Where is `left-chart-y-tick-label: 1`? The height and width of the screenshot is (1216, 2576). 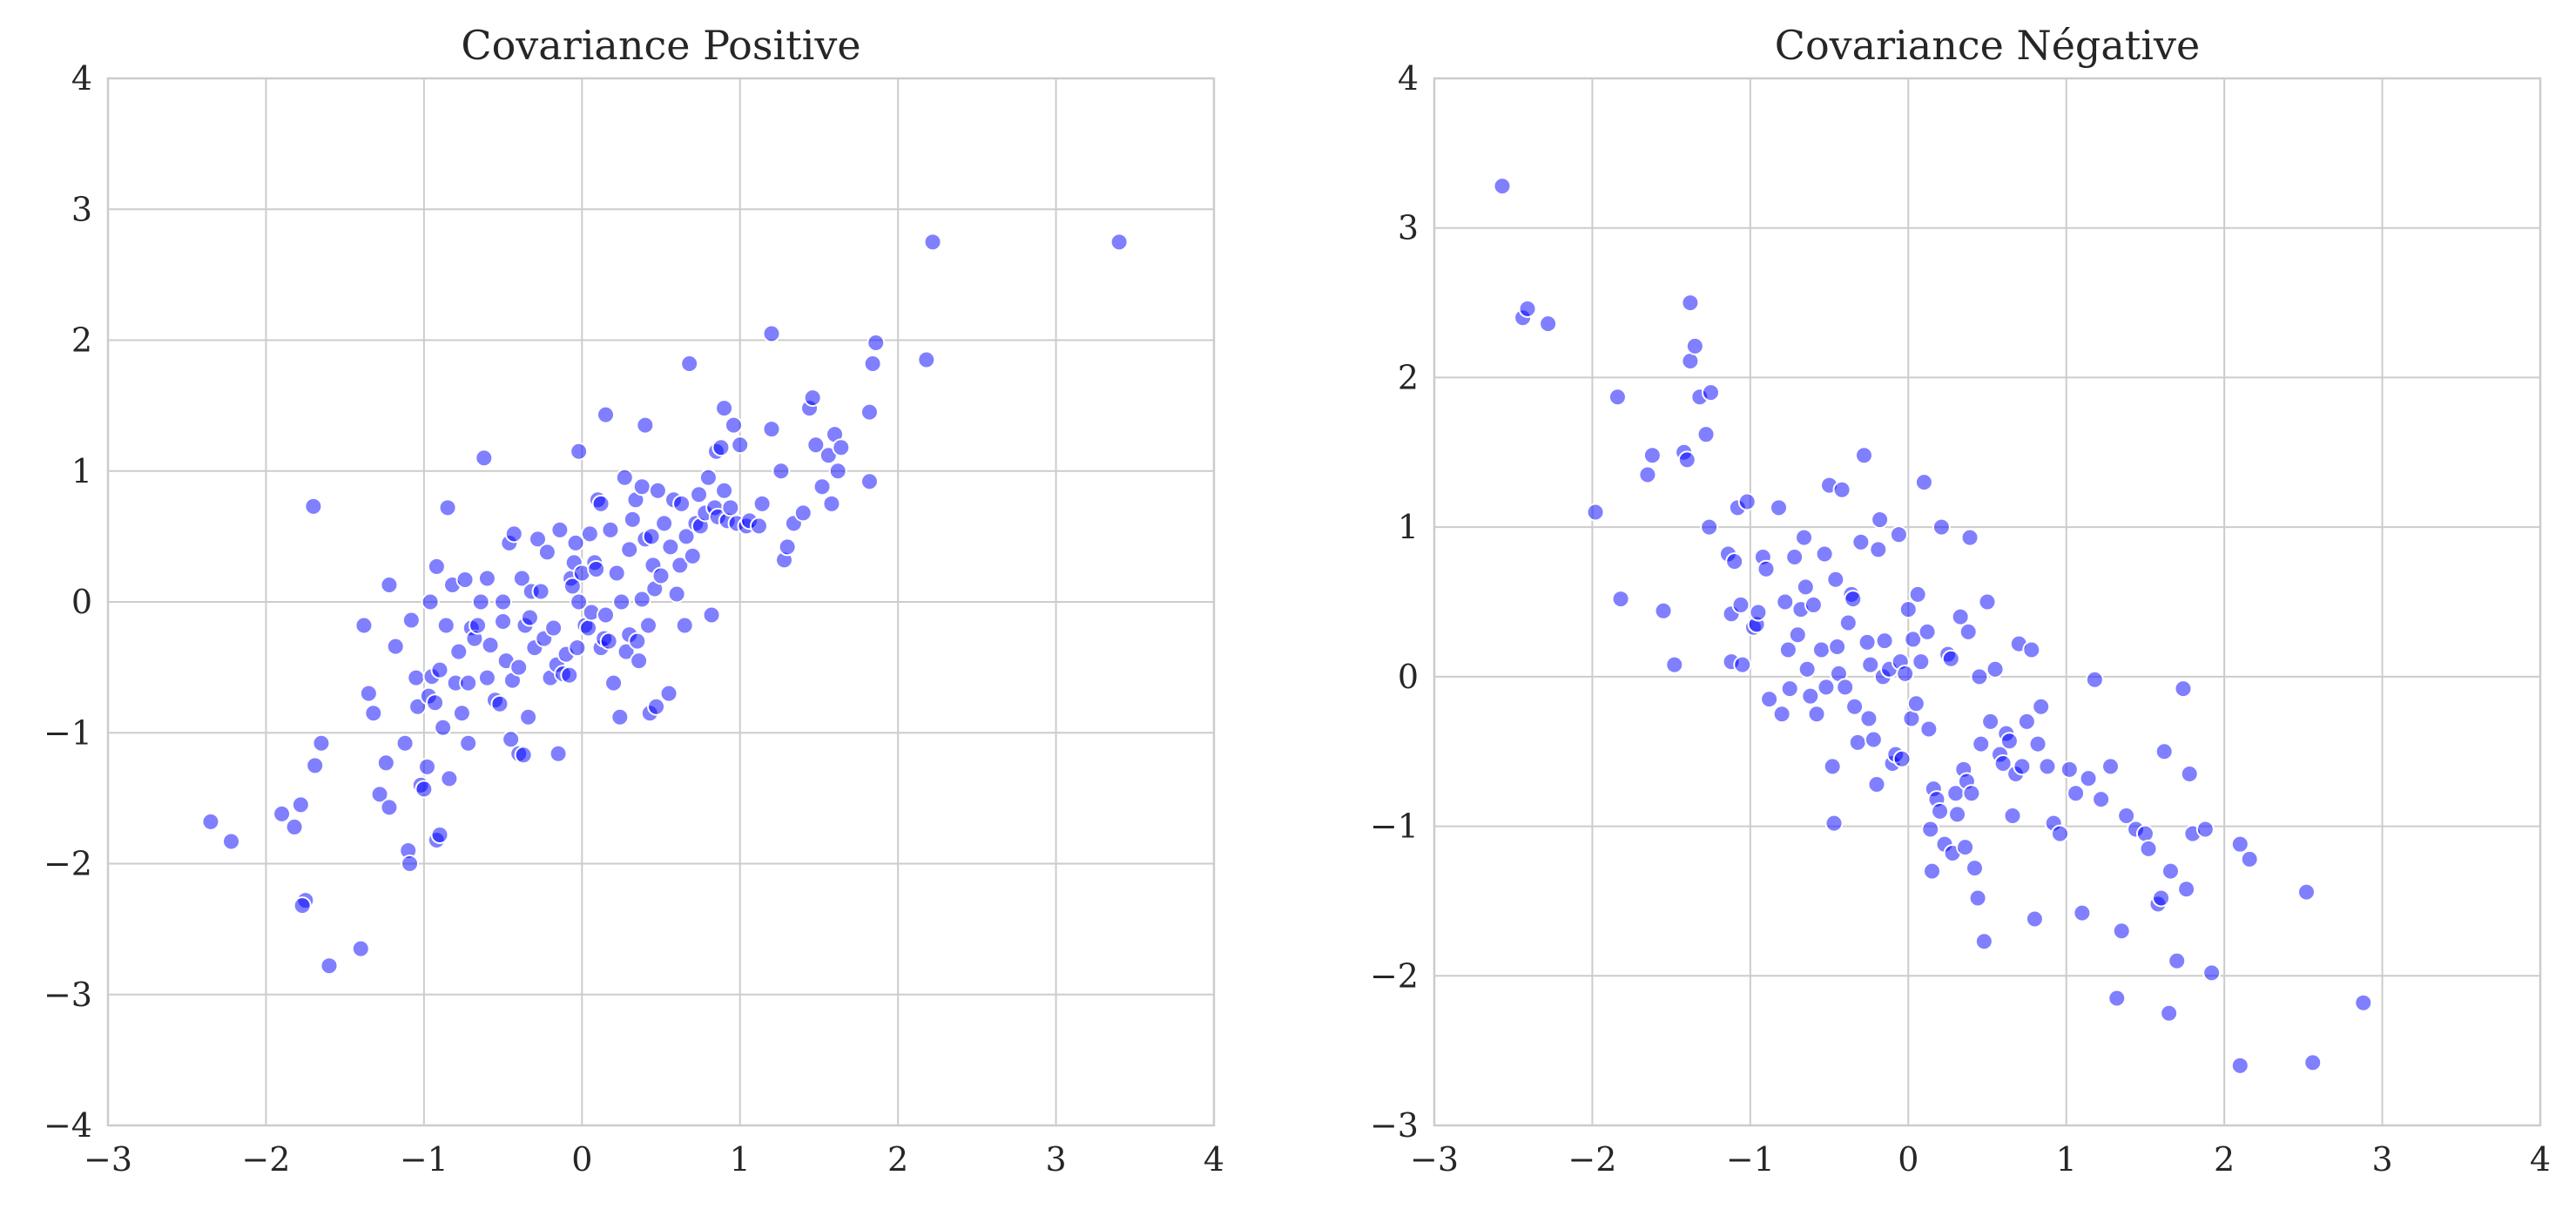
left-chart-y-tick-label: 1 is located at coordinates (81, 471).